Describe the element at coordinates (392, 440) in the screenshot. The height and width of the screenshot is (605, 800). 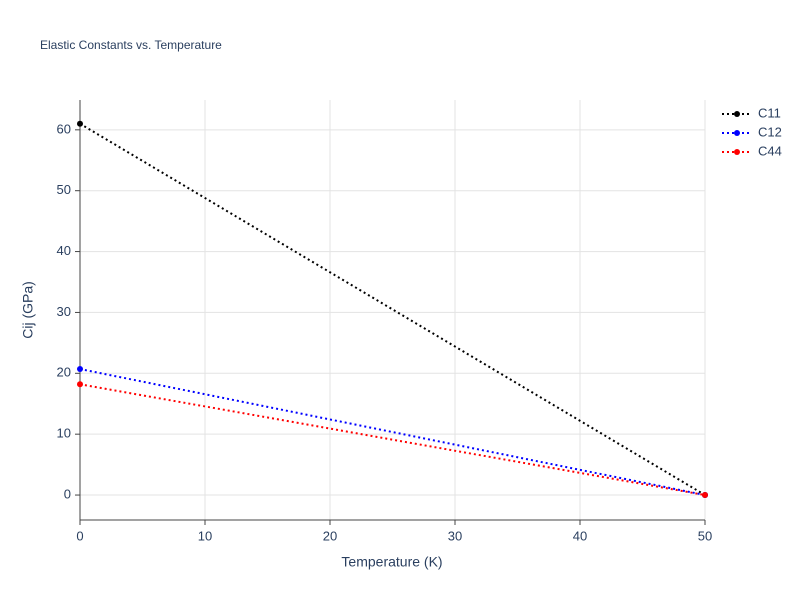
I see `series-line` at that location.